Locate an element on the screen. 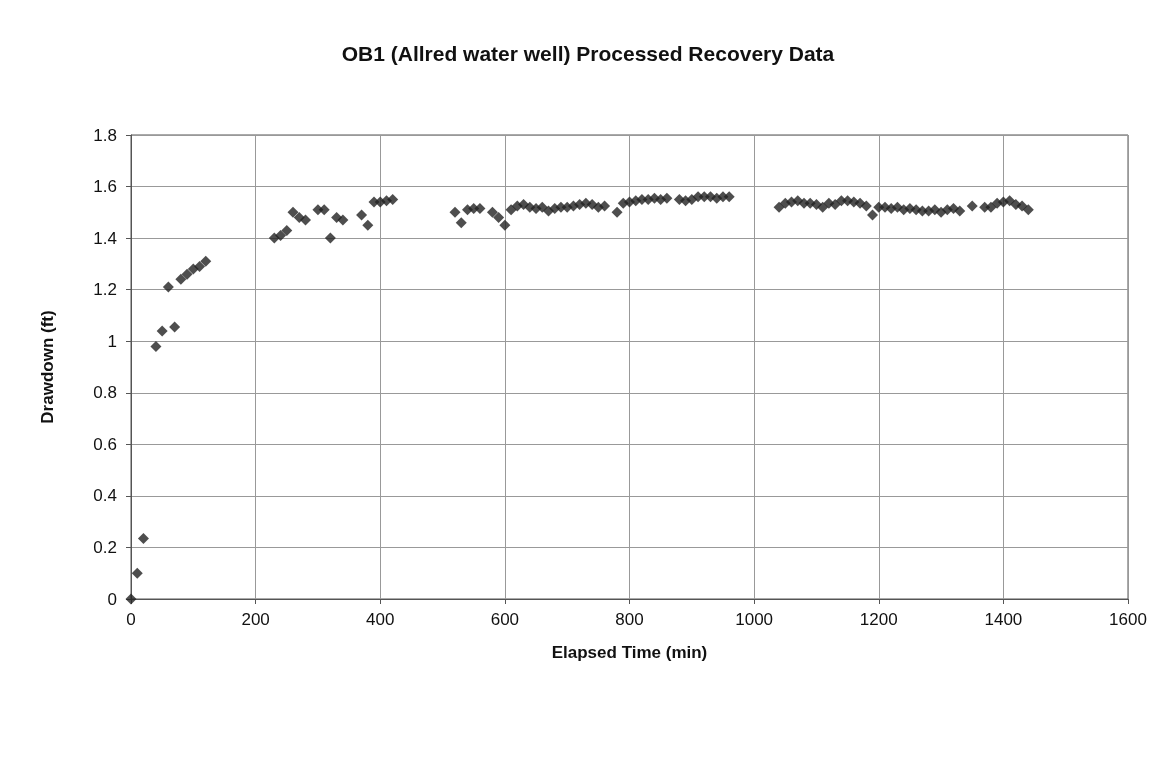 This screenshot has width=1176, height=777. x-tick-label: 1400 is located at coordinates (1003, 619).